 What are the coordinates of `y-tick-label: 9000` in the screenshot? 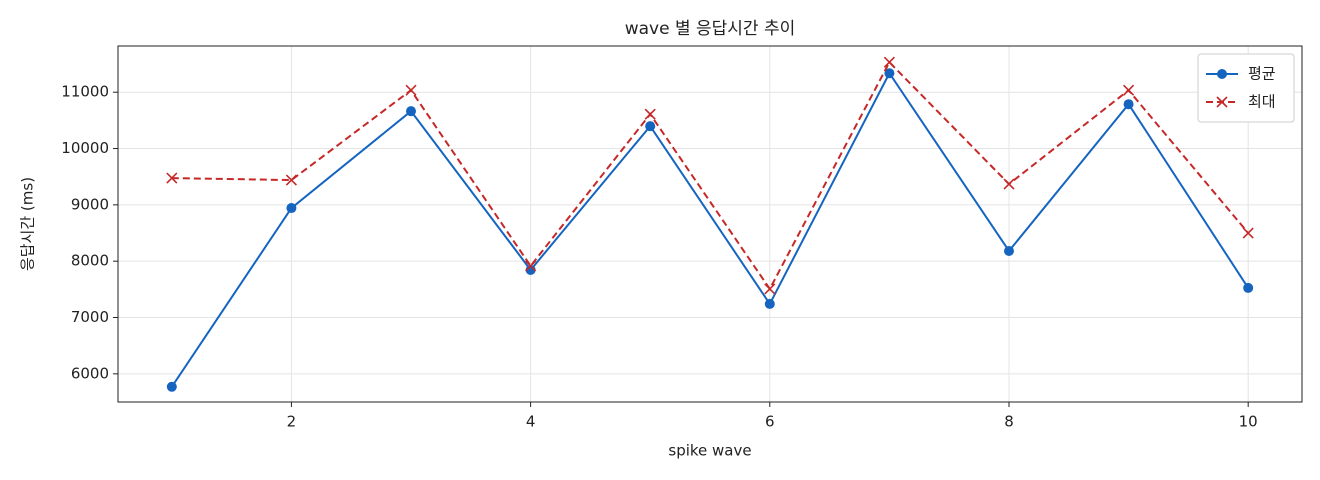 It's located at (90, 204).